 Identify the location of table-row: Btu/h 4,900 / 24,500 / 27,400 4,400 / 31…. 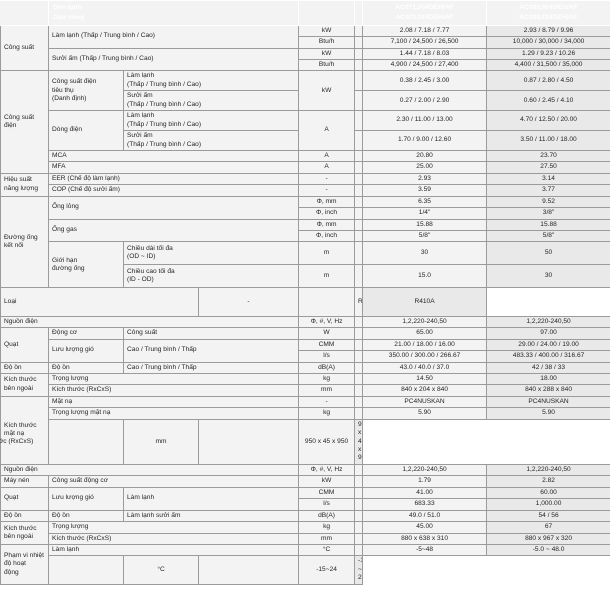
(305, 65).